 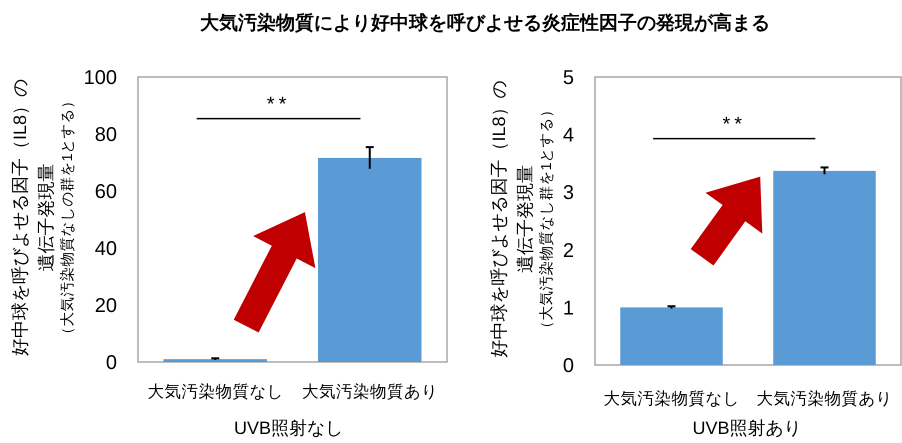 I want to click on y-tick-label: 1, so click(x=568, y=308).